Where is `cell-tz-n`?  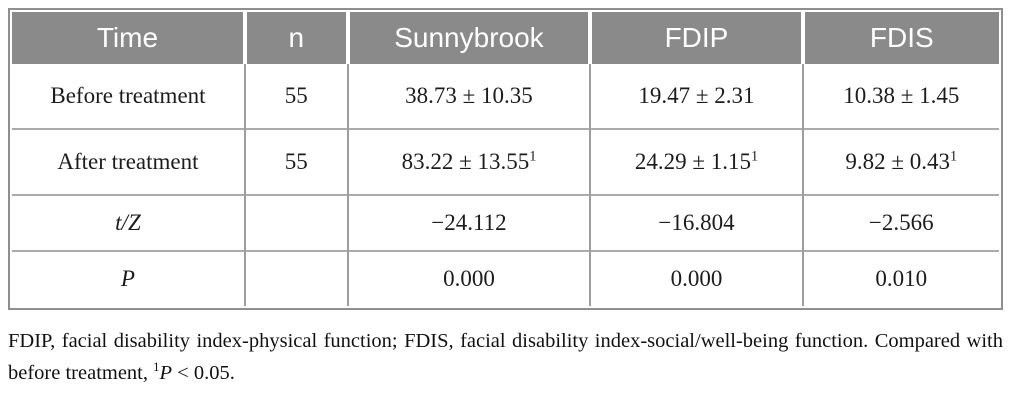
cell-tz-n is located at coordinates (295, 222).